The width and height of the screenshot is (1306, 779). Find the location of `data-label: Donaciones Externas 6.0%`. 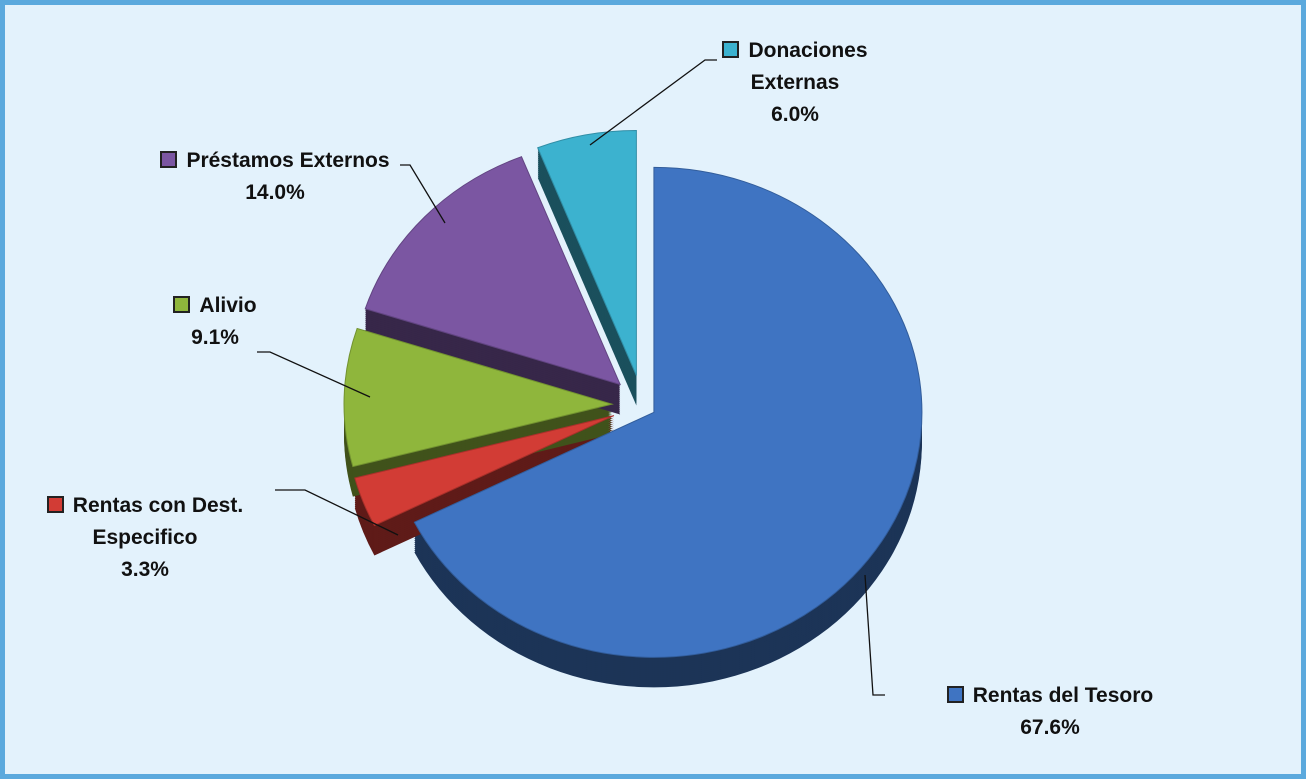

data-label: Donaciones Externas 6.0% is located at coordinates (795, 83).